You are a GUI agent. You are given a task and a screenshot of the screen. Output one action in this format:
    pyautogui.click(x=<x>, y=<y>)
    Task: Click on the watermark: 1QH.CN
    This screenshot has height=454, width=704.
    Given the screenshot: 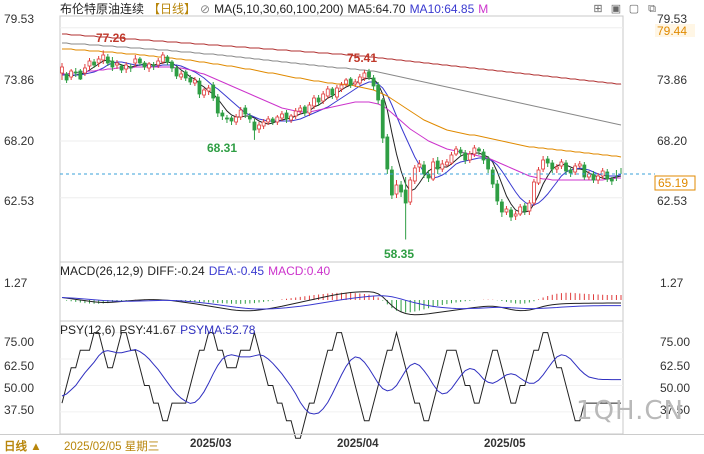 What is the action you would take?
    pyautogui.click(x=630, y=411)
    